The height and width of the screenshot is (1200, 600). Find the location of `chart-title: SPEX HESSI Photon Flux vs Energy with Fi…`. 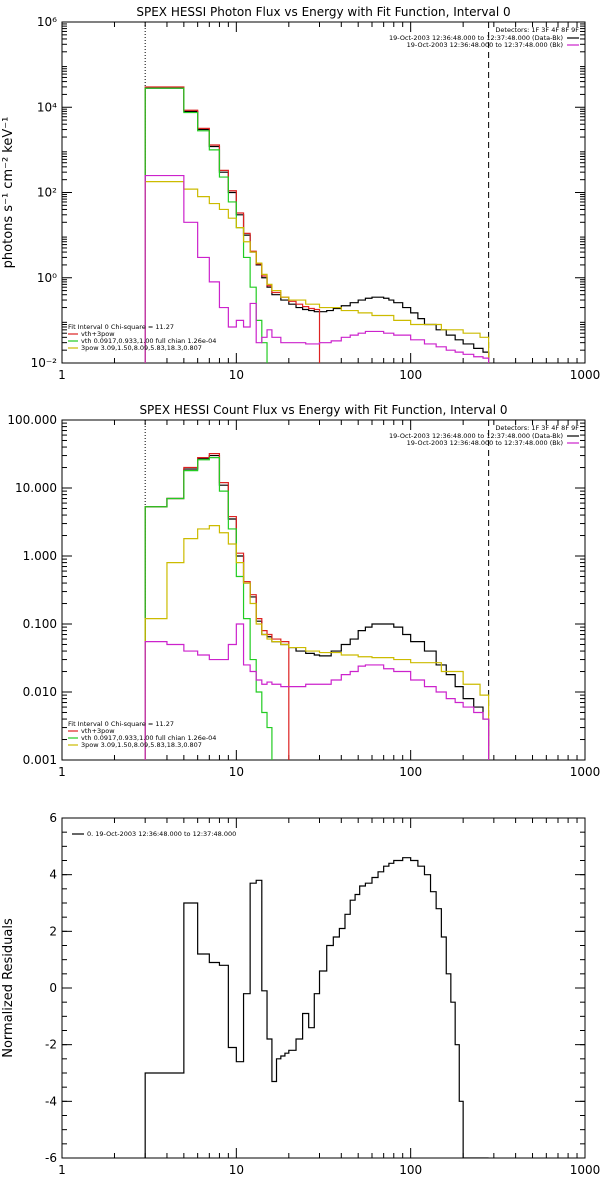

chart-title: SPEX HESSI Photon Flux vs Energy with Fi… is located at coordinates (323, 12).